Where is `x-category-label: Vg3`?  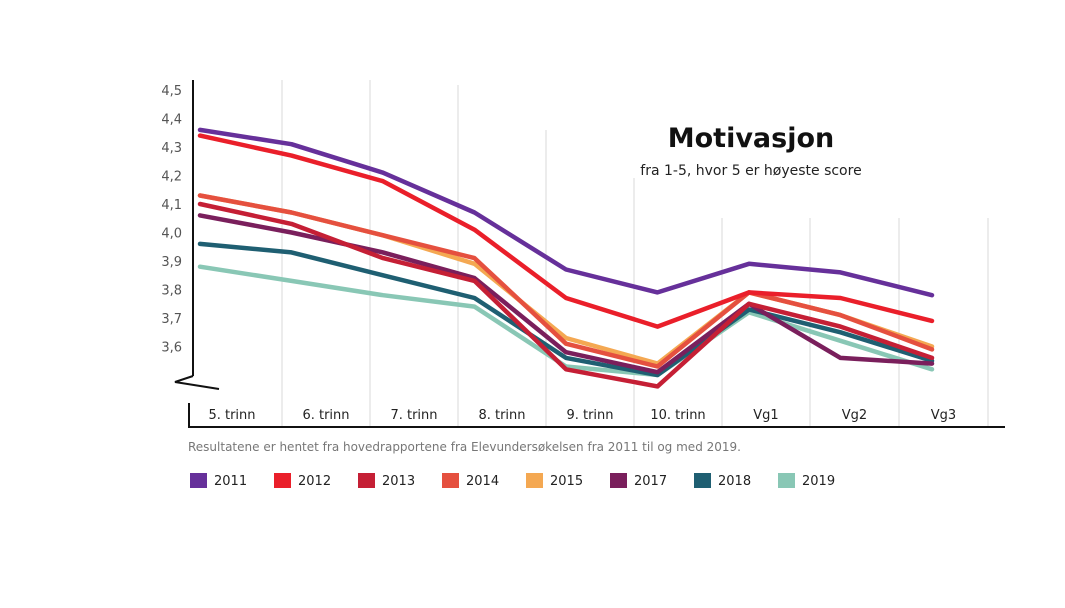
x-category-label: Vg3 is located at coordinates (943, 415).